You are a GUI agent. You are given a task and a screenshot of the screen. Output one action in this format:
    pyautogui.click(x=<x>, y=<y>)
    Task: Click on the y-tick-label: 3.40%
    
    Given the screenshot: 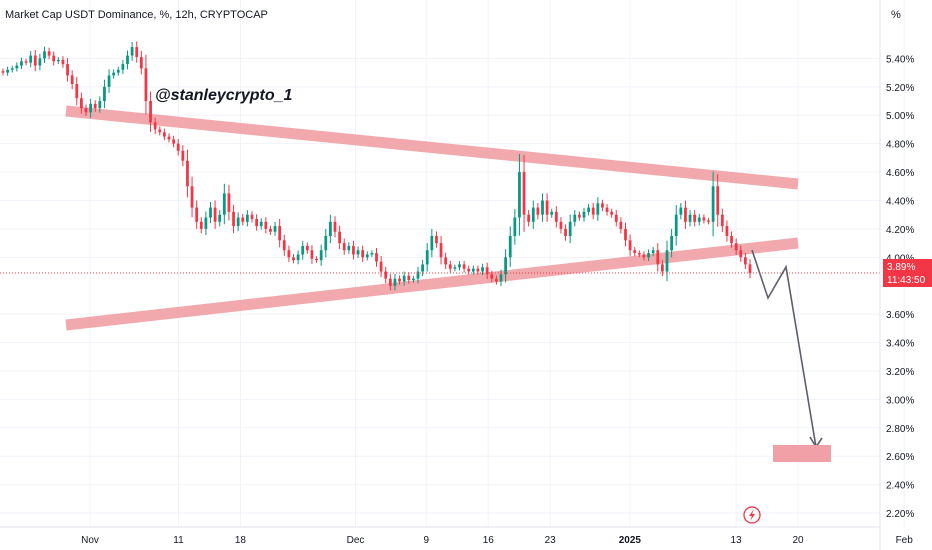 What is the action you would take?
    pyautogui.click(x=900, y=344)
    